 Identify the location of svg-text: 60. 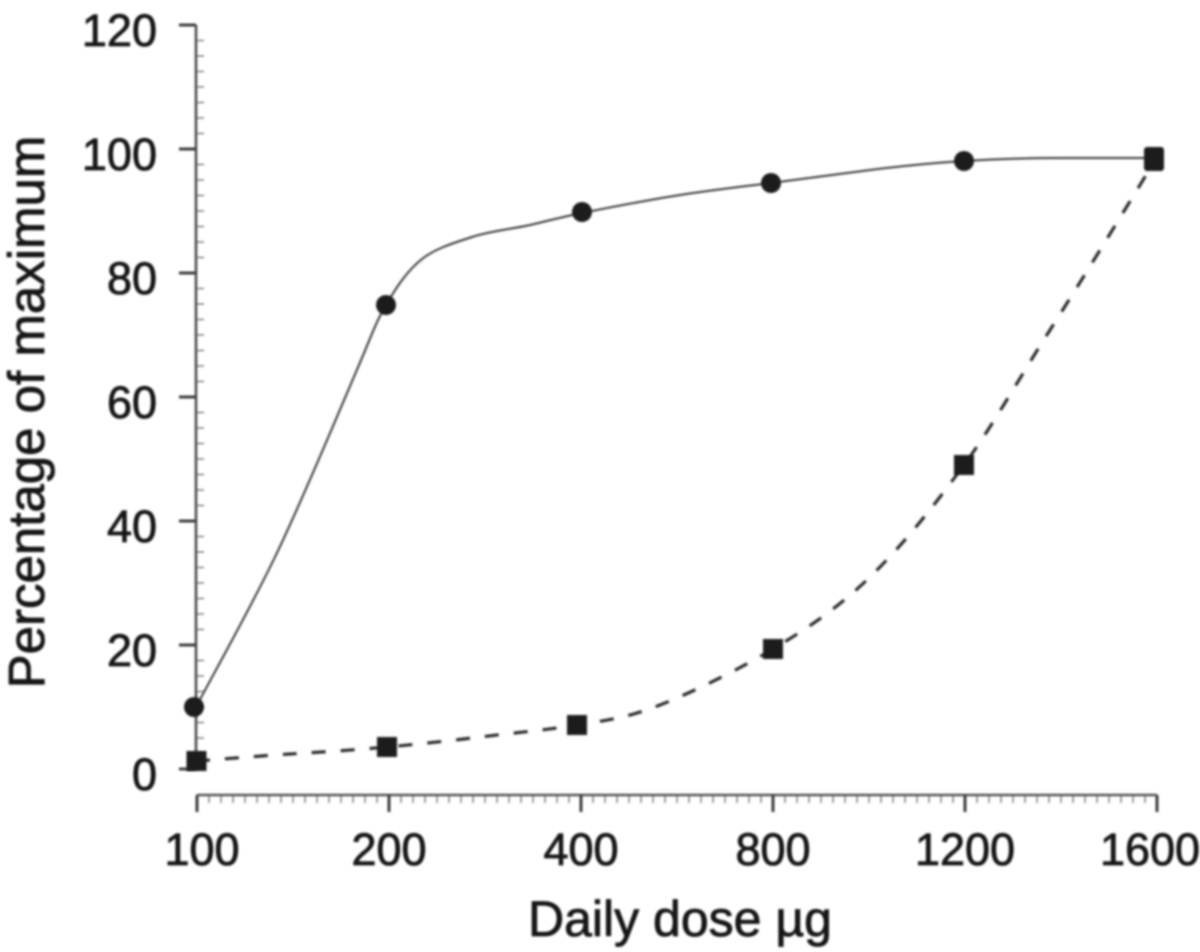
(132, 402).